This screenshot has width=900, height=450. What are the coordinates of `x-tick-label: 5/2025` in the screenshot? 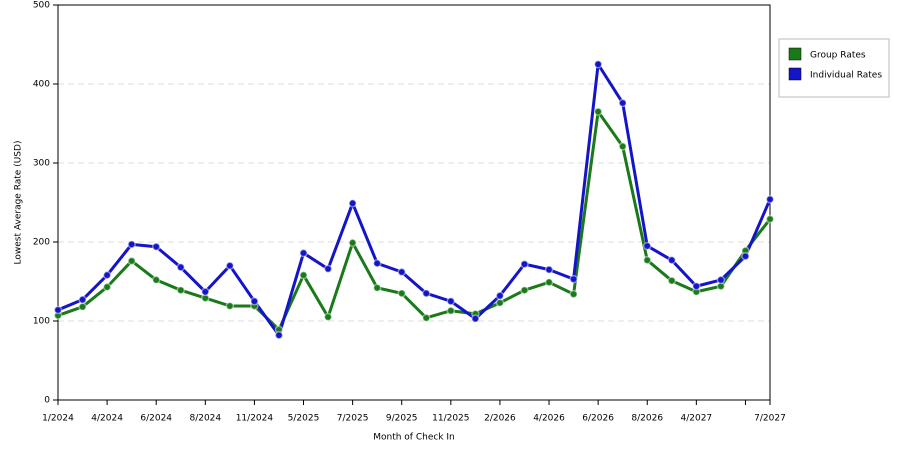 It's located at (304, 419).